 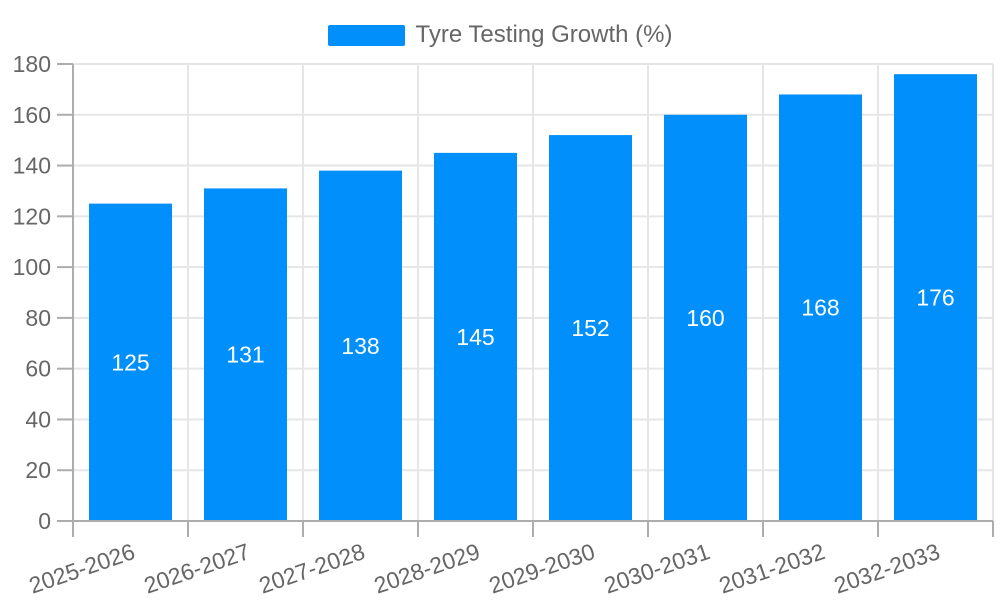 What do you see at coordinates (542, 568) in the screenshot?
I see `x-tick-label: 2029-2030` at bounding box center [542, 568].